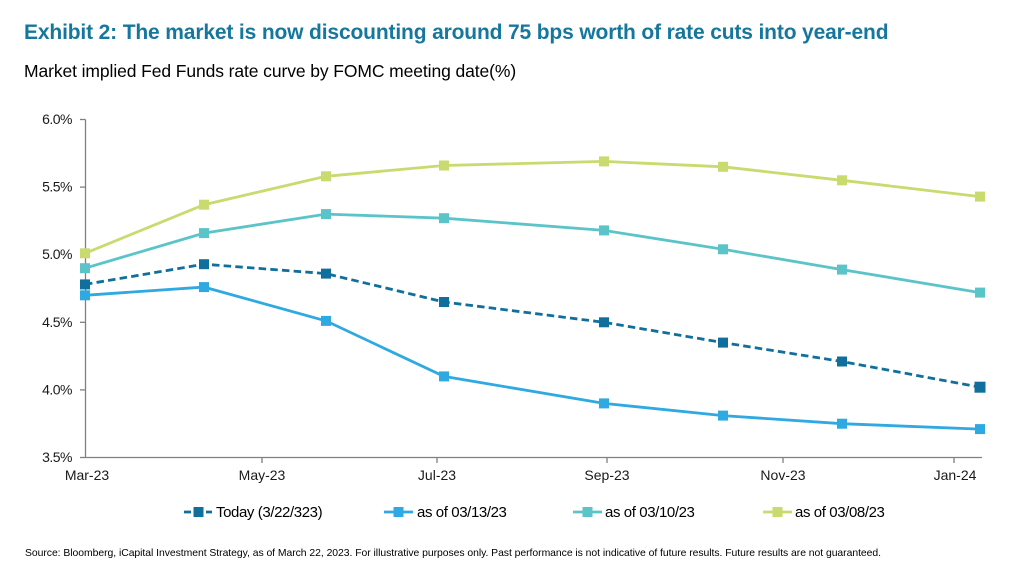 The width and height of the screenshot is (1024, 581). Describe the element at coordinates (782, 475) in the screenshot. I see `svg-text: Nov-23` at that location.